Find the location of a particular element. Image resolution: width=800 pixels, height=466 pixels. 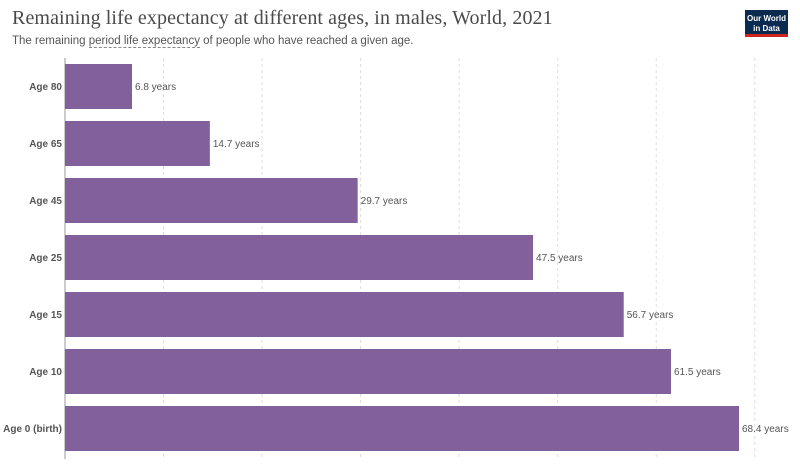

value-label: 14.7 years is located at coordinates (236, 144).